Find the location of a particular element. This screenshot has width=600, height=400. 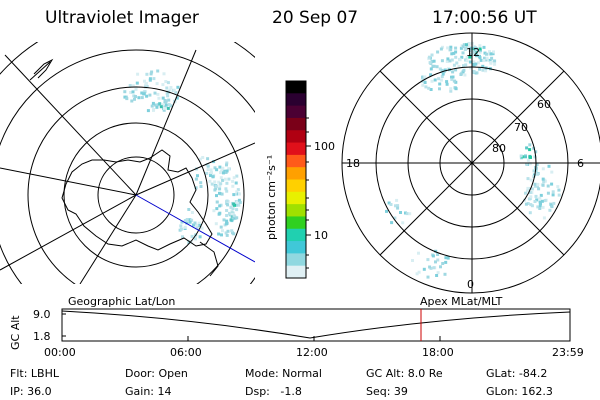

status-dsp: Dsp: -1.8 is located at coordinates (273, 391).